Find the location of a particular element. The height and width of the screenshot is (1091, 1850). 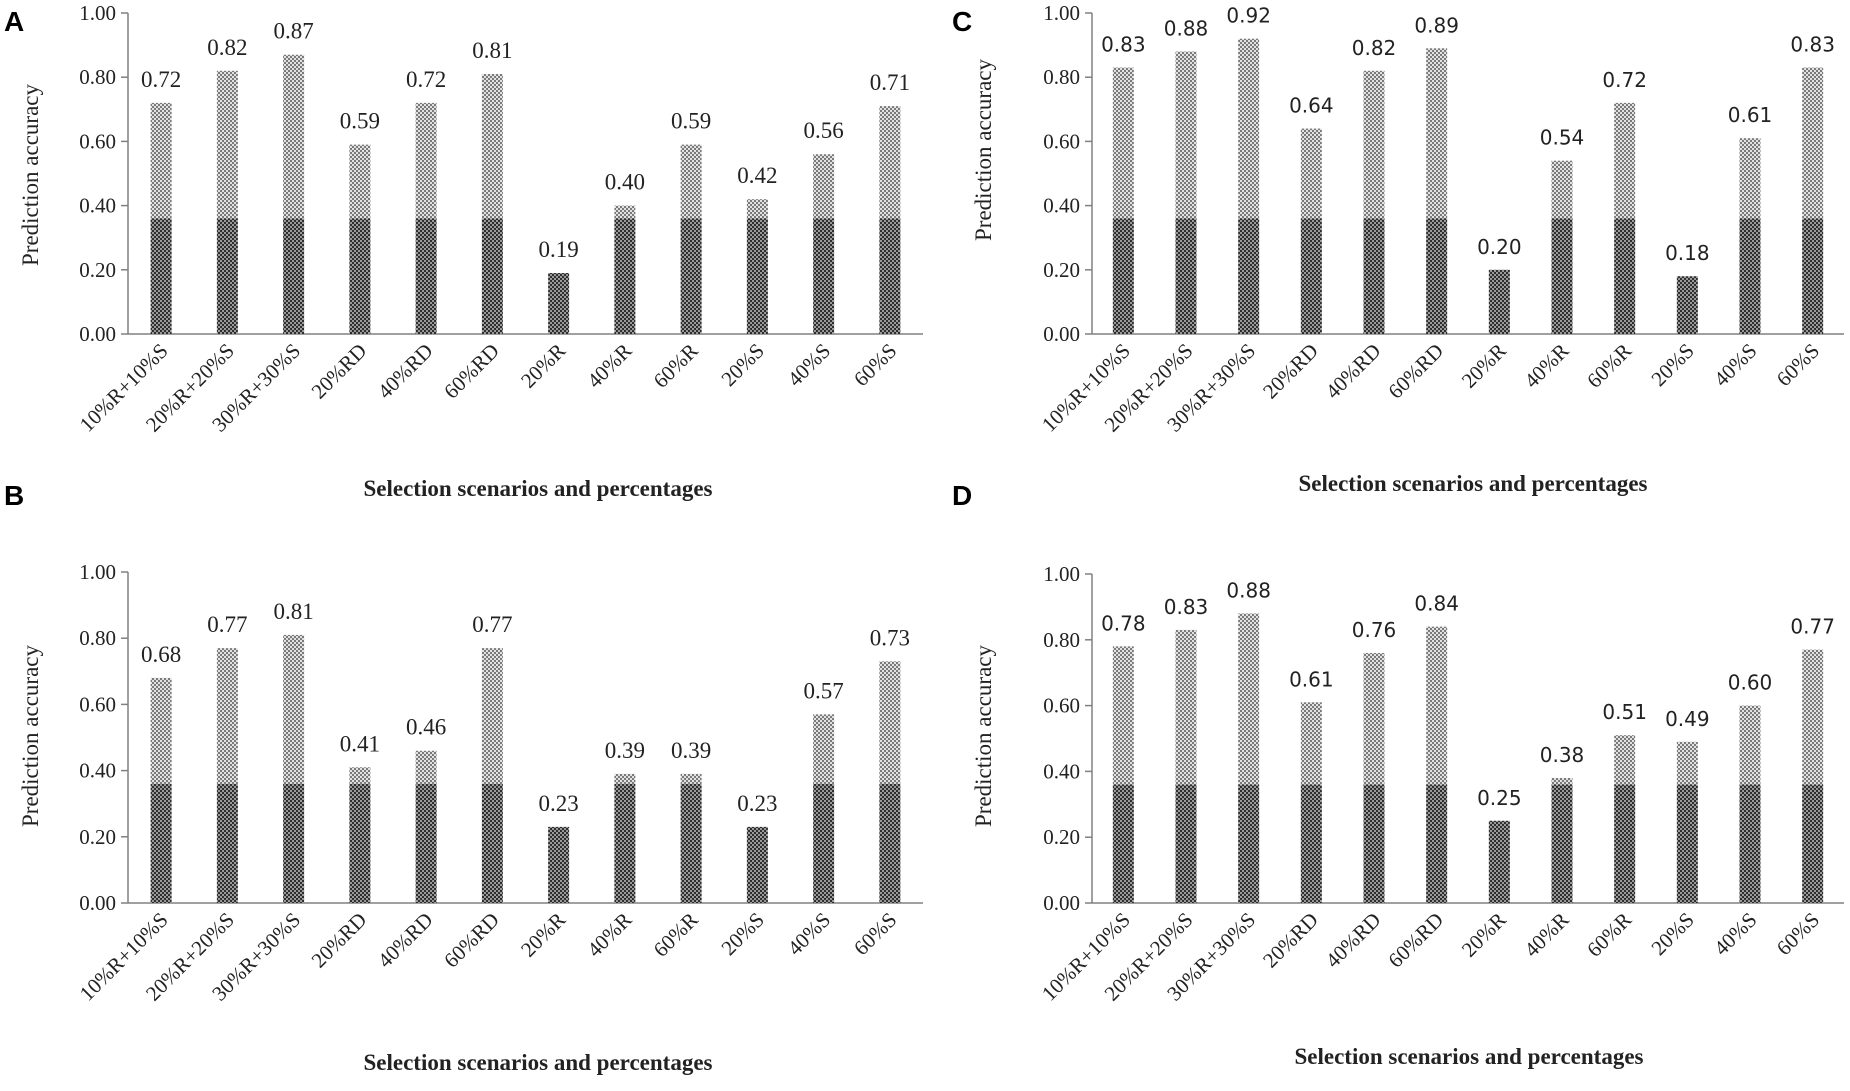

y-tick-label: 0.80 is located at coordinates (97, 638).